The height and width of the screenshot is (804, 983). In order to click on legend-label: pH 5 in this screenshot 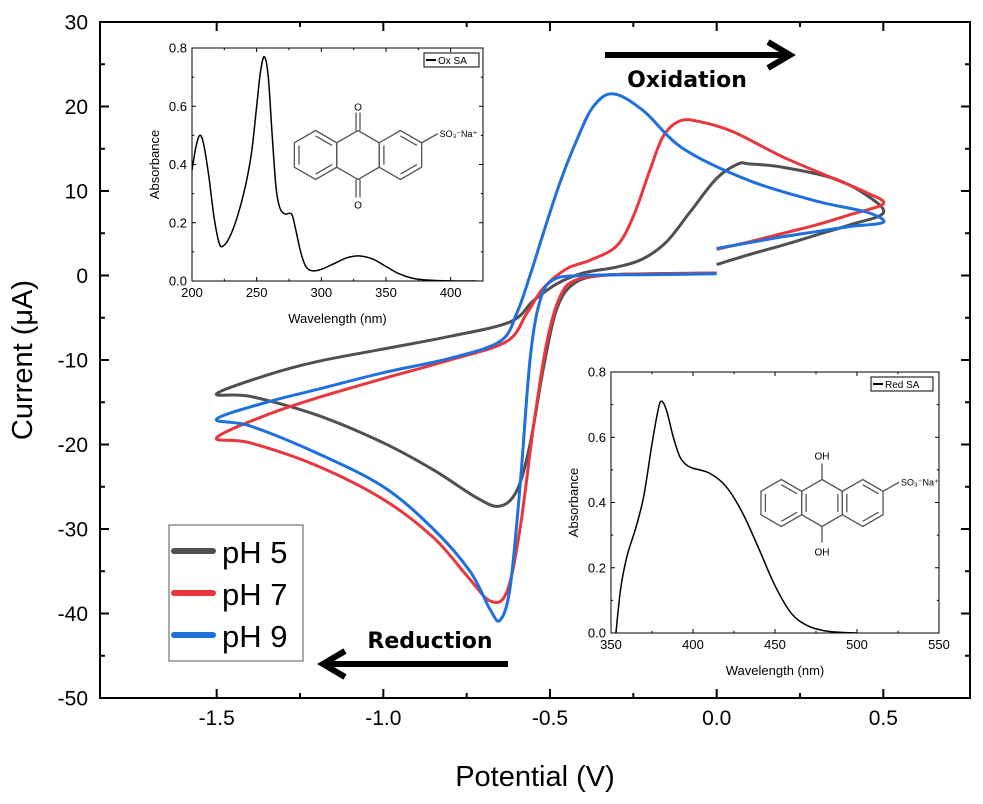, I will do `click(254, 552)`.